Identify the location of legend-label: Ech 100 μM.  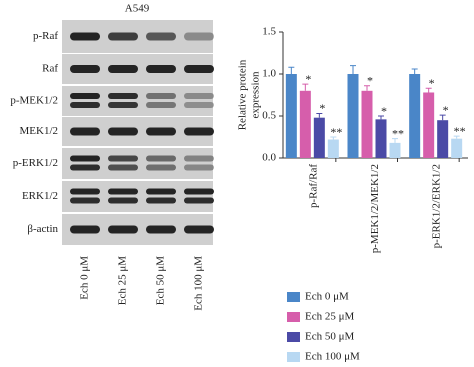
(332, 357).